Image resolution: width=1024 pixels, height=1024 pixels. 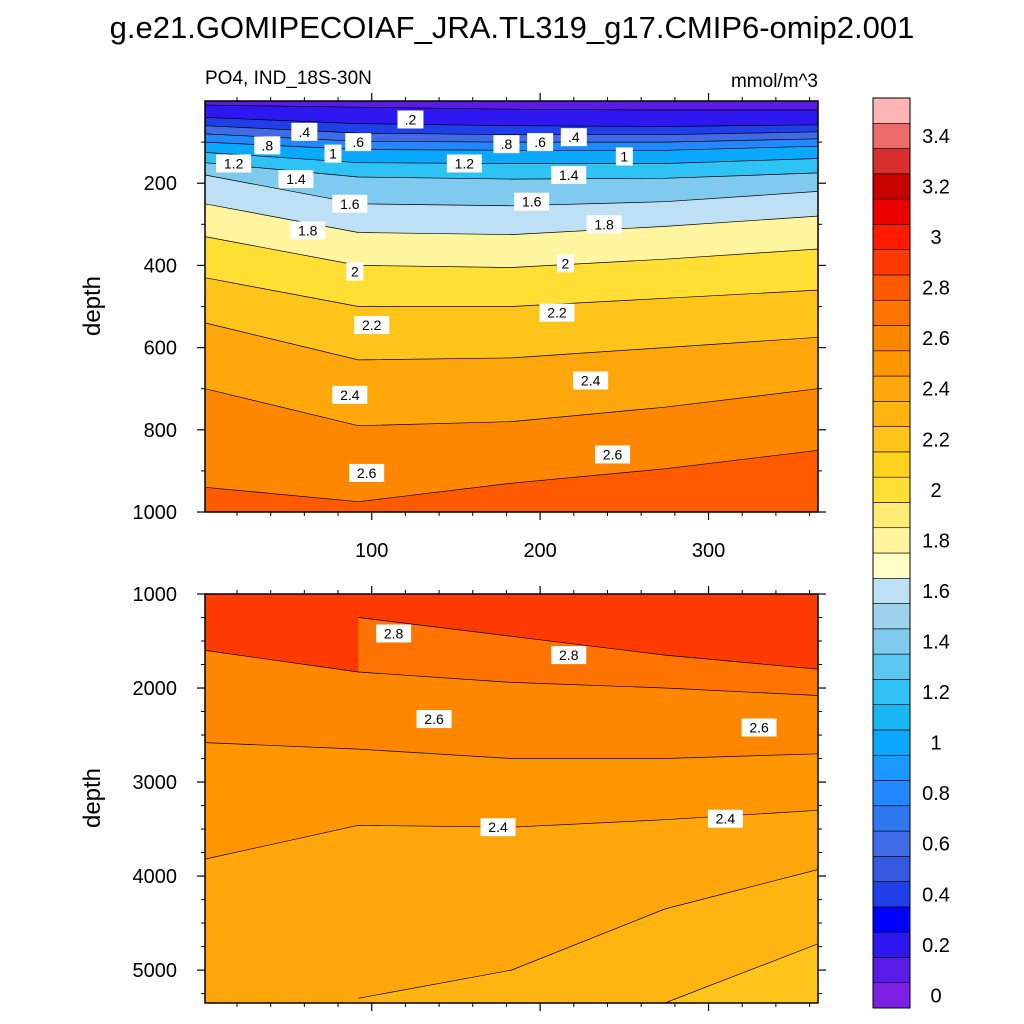 What do you see at coordinates (539, 551) in the screenshot?
I see `x-tick-label: 200` at bounding box center [539, 551].